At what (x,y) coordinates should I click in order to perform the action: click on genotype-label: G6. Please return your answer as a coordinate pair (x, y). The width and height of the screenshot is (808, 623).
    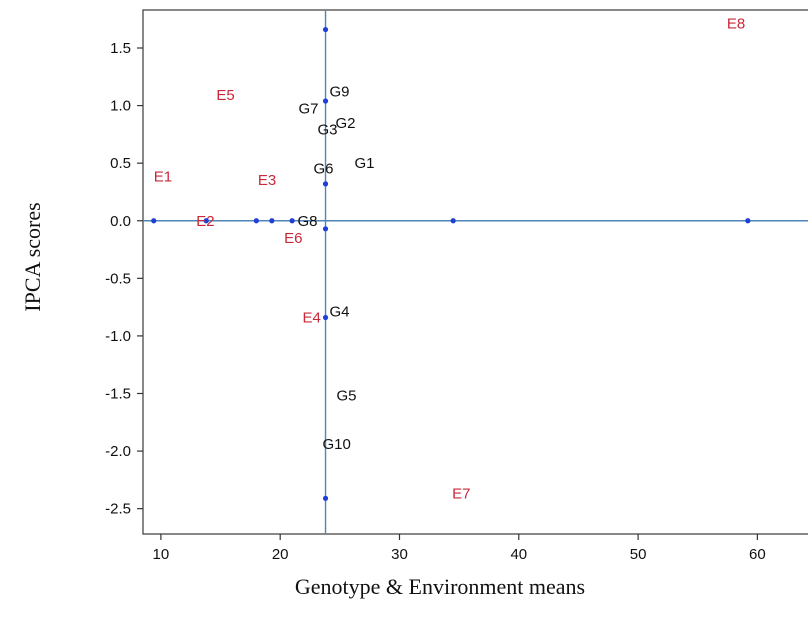
    Looking at the image, I should click on (324, 169).